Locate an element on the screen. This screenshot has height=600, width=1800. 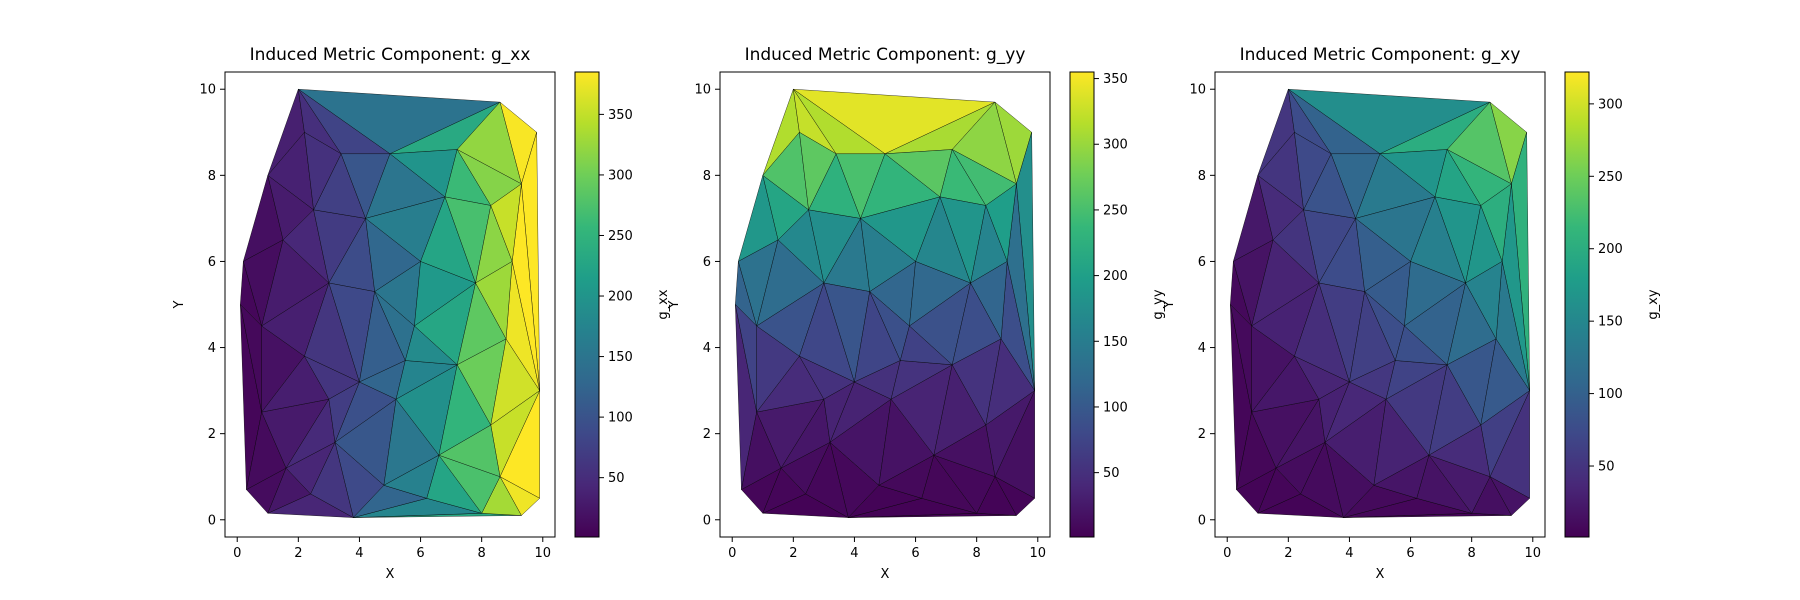
colorbar: 50 100 150 200 250 300 g_xy is located at coordinates (1612, 304).